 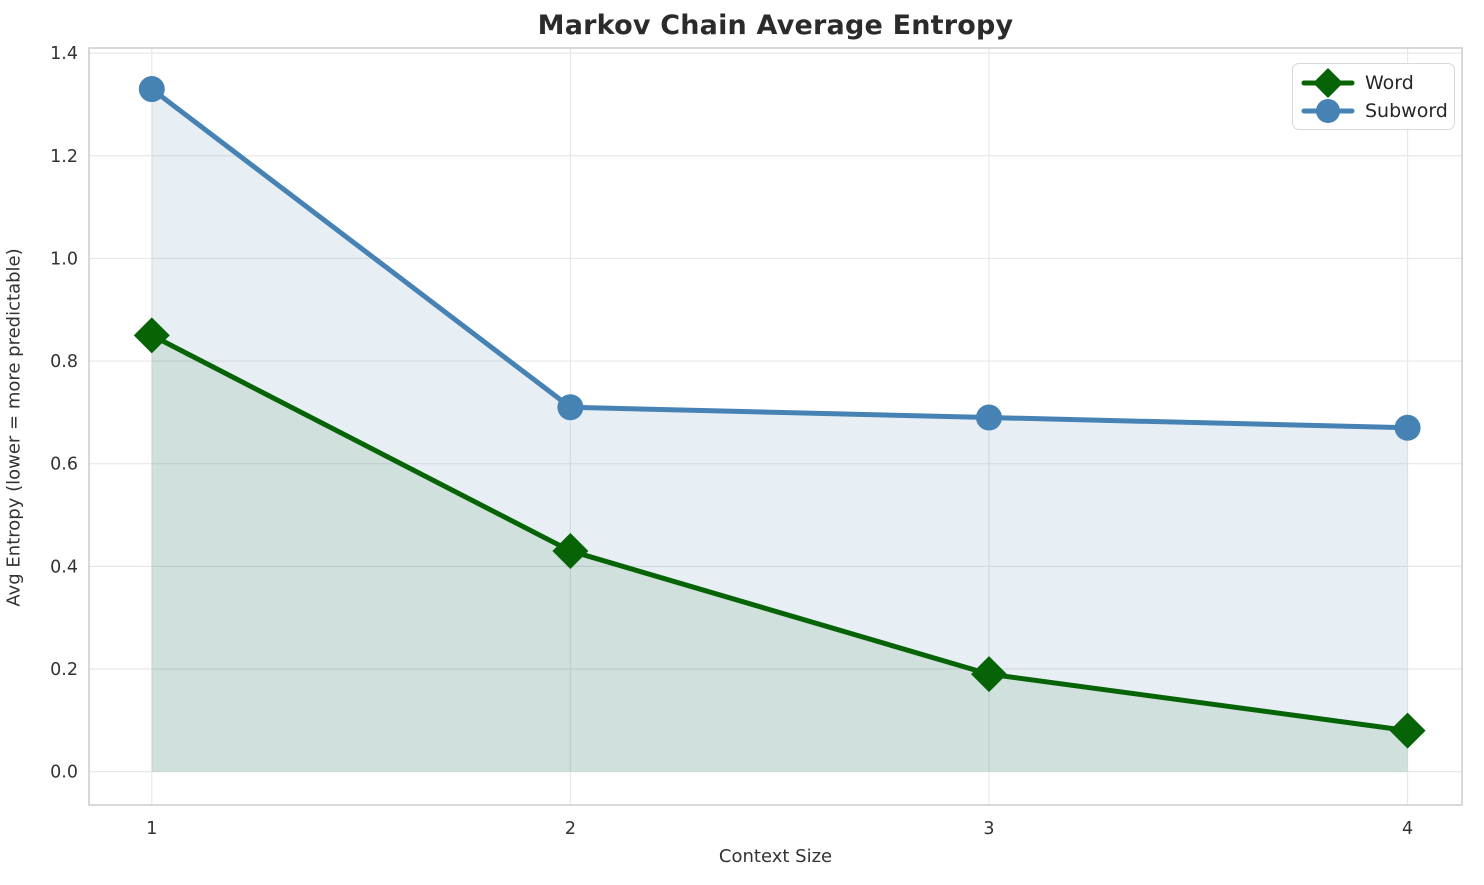 I want to click on legend-item-word: Word, so click(x=1372, y=83).